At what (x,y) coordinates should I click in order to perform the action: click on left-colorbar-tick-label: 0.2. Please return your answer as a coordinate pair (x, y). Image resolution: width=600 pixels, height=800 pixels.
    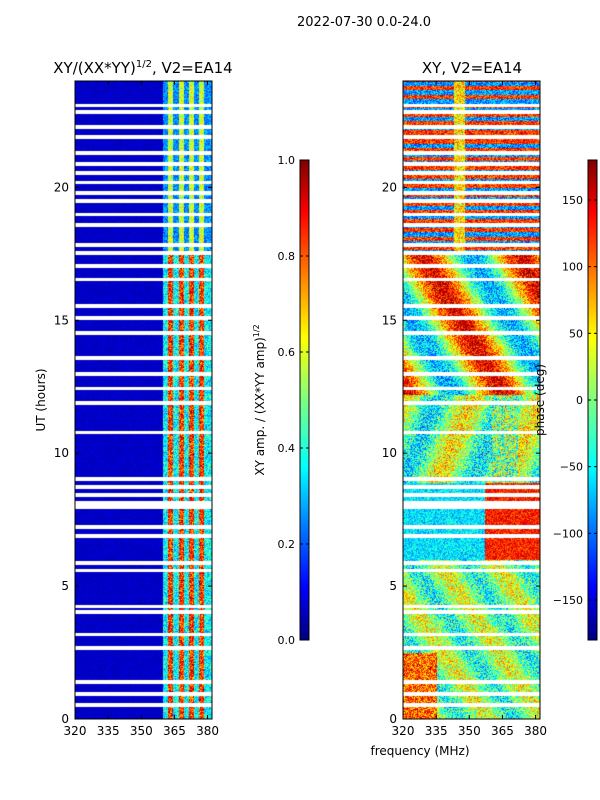
    Looking at the image, I should click on (287, 544).